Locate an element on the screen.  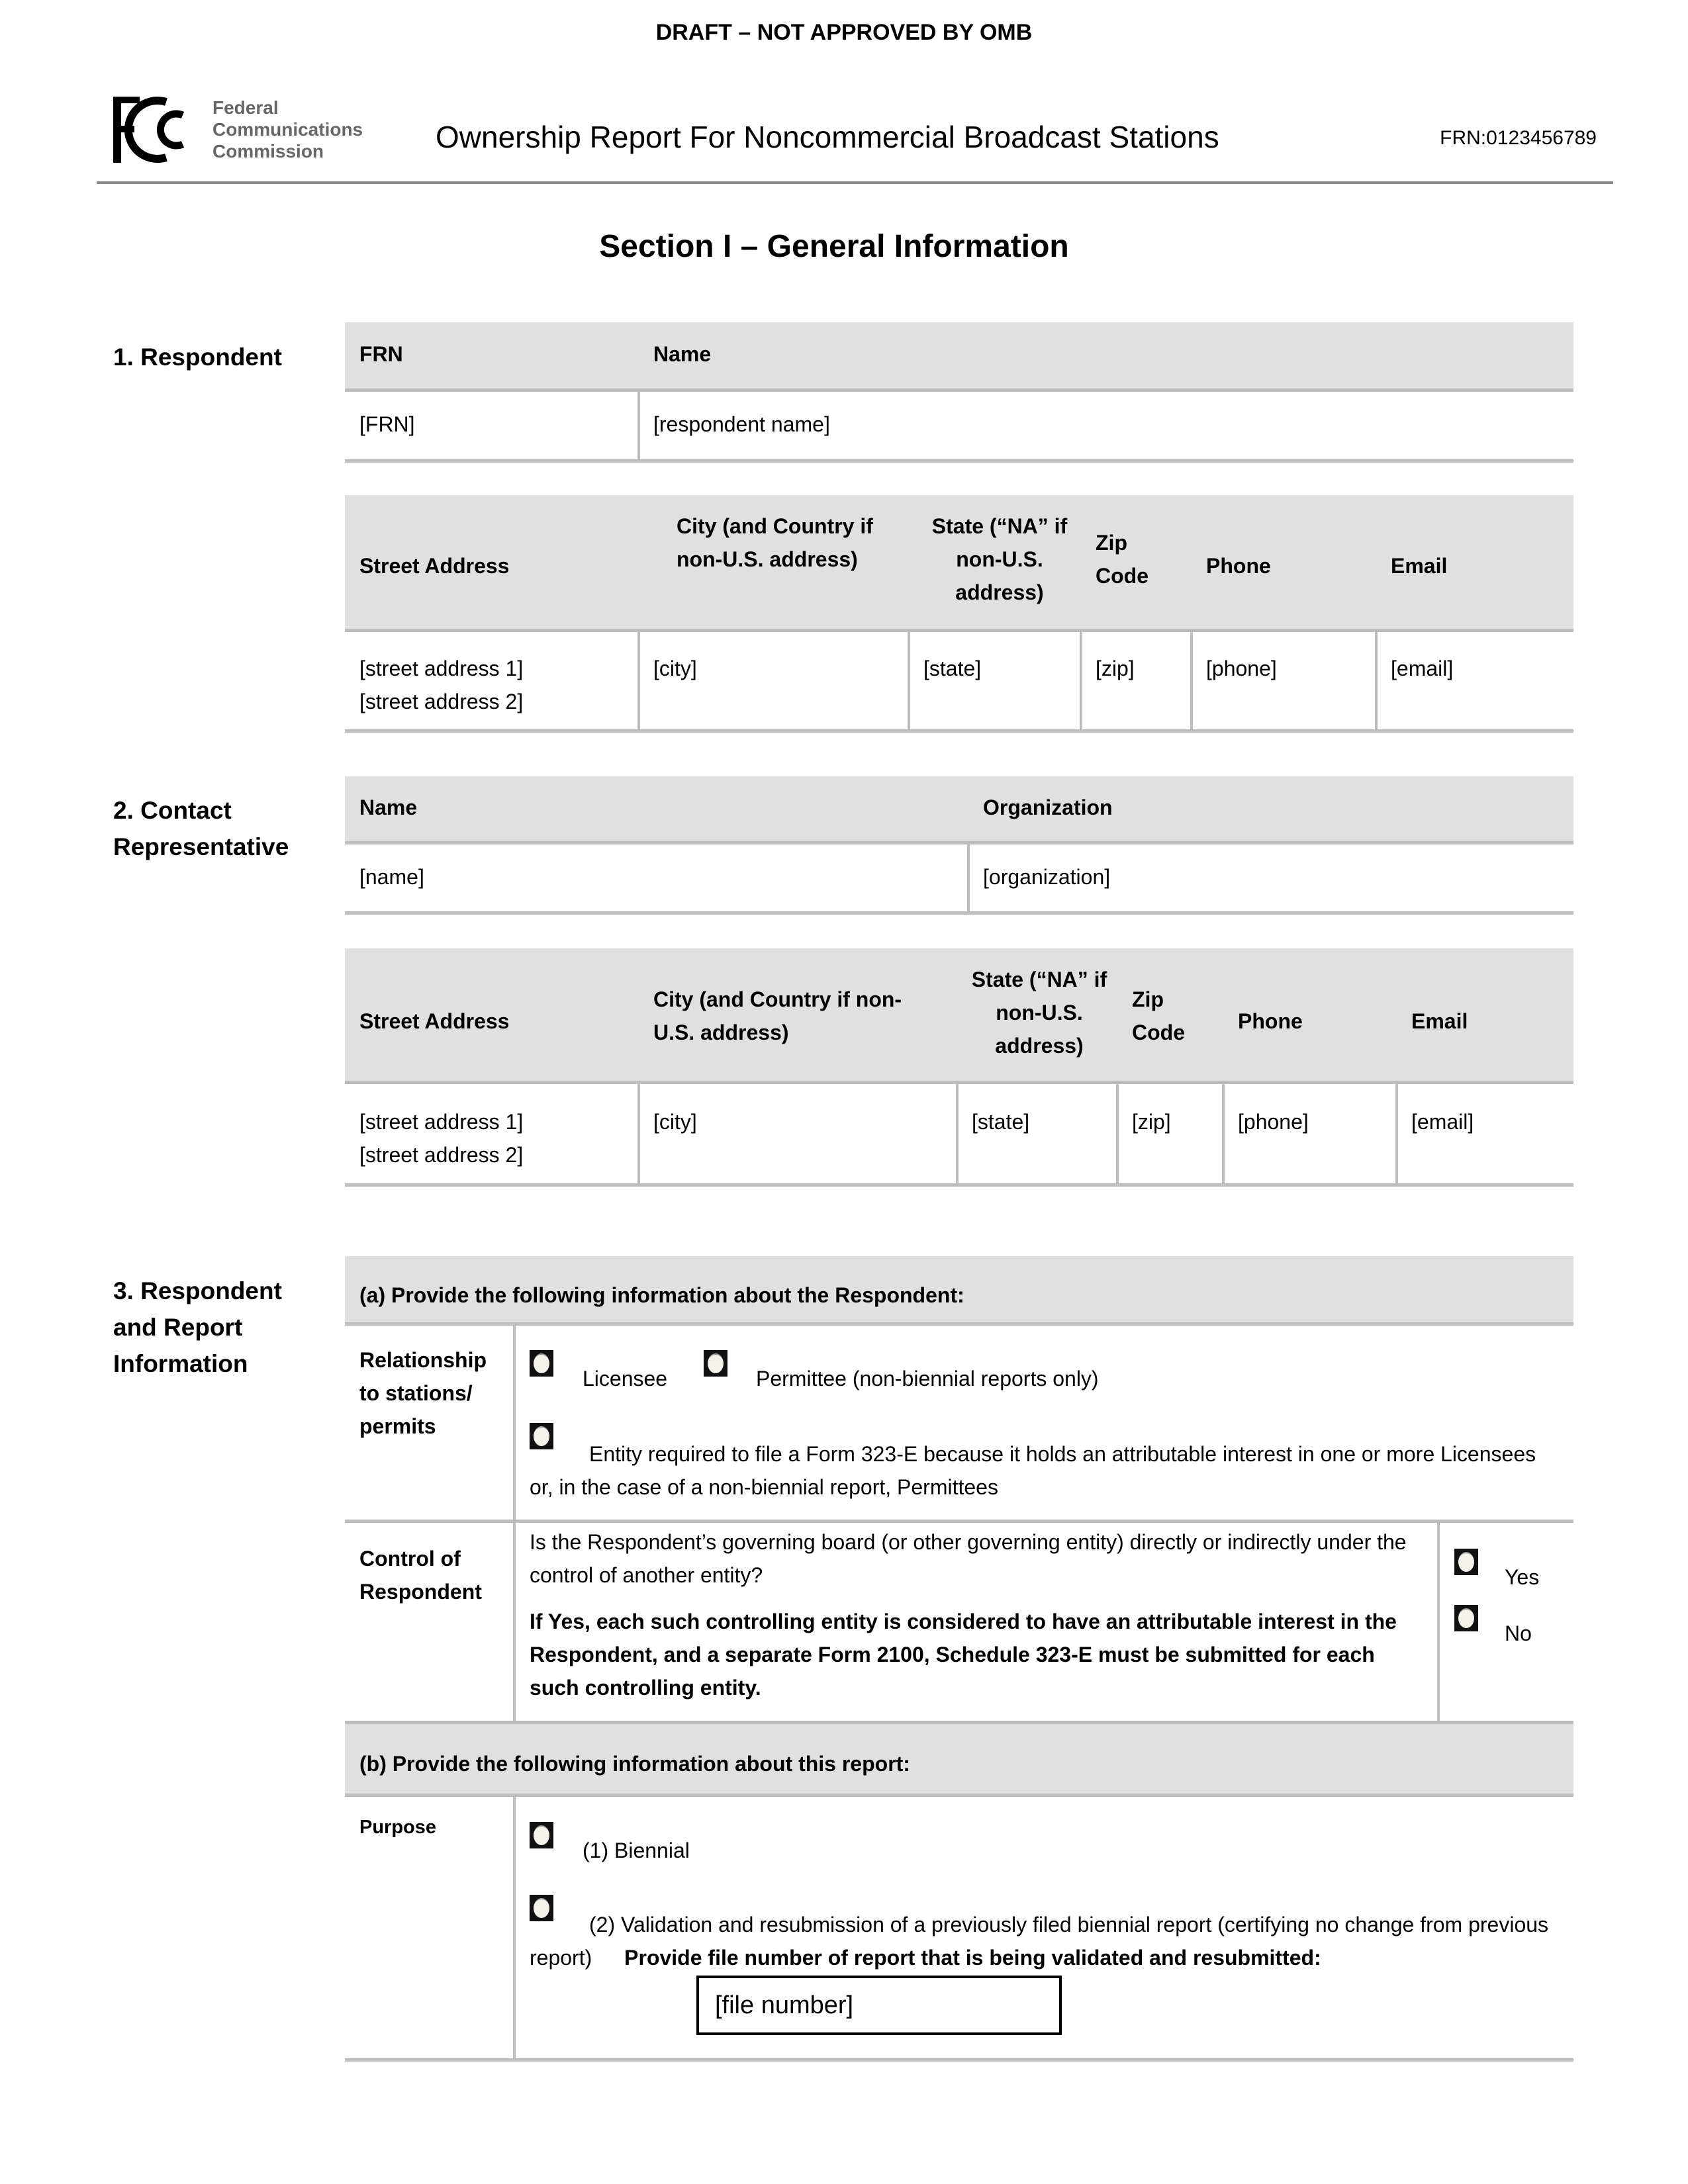
control-no-label: No is located at coordinates (1518, 1633).